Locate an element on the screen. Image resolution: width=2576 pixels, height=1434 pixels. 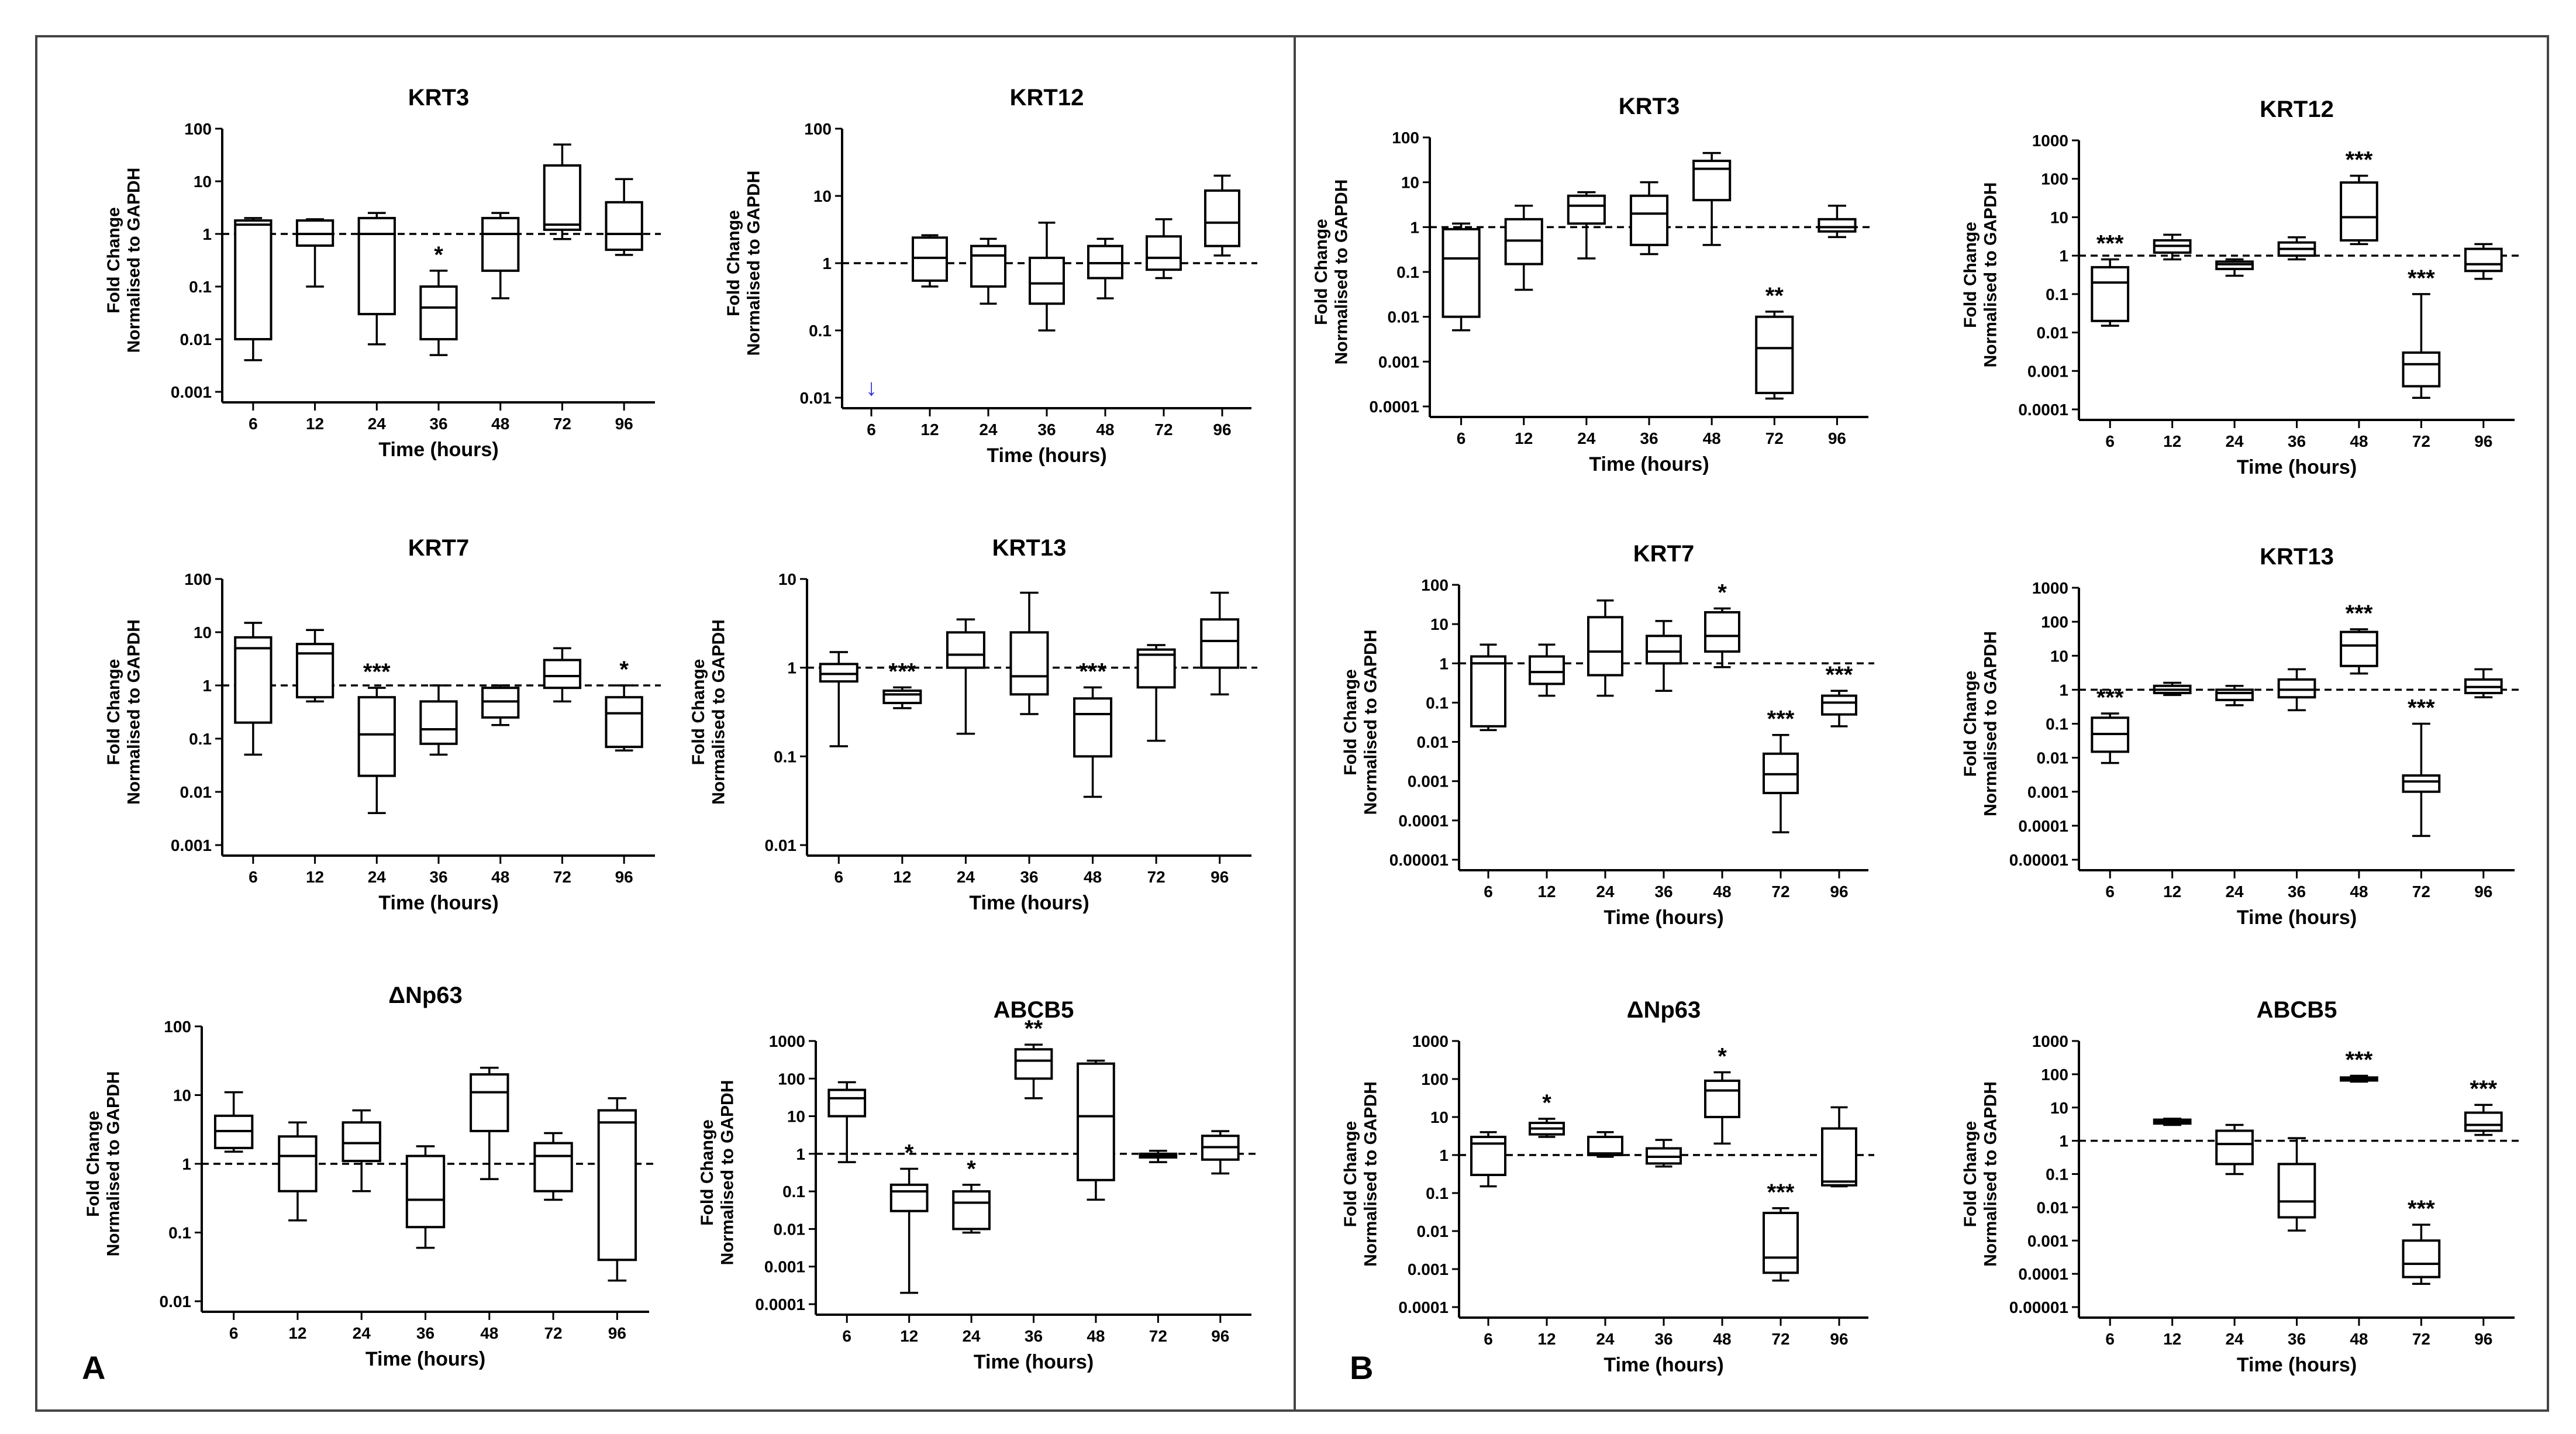
y-tick-label: 10 is located at coordinates (2059, 217).